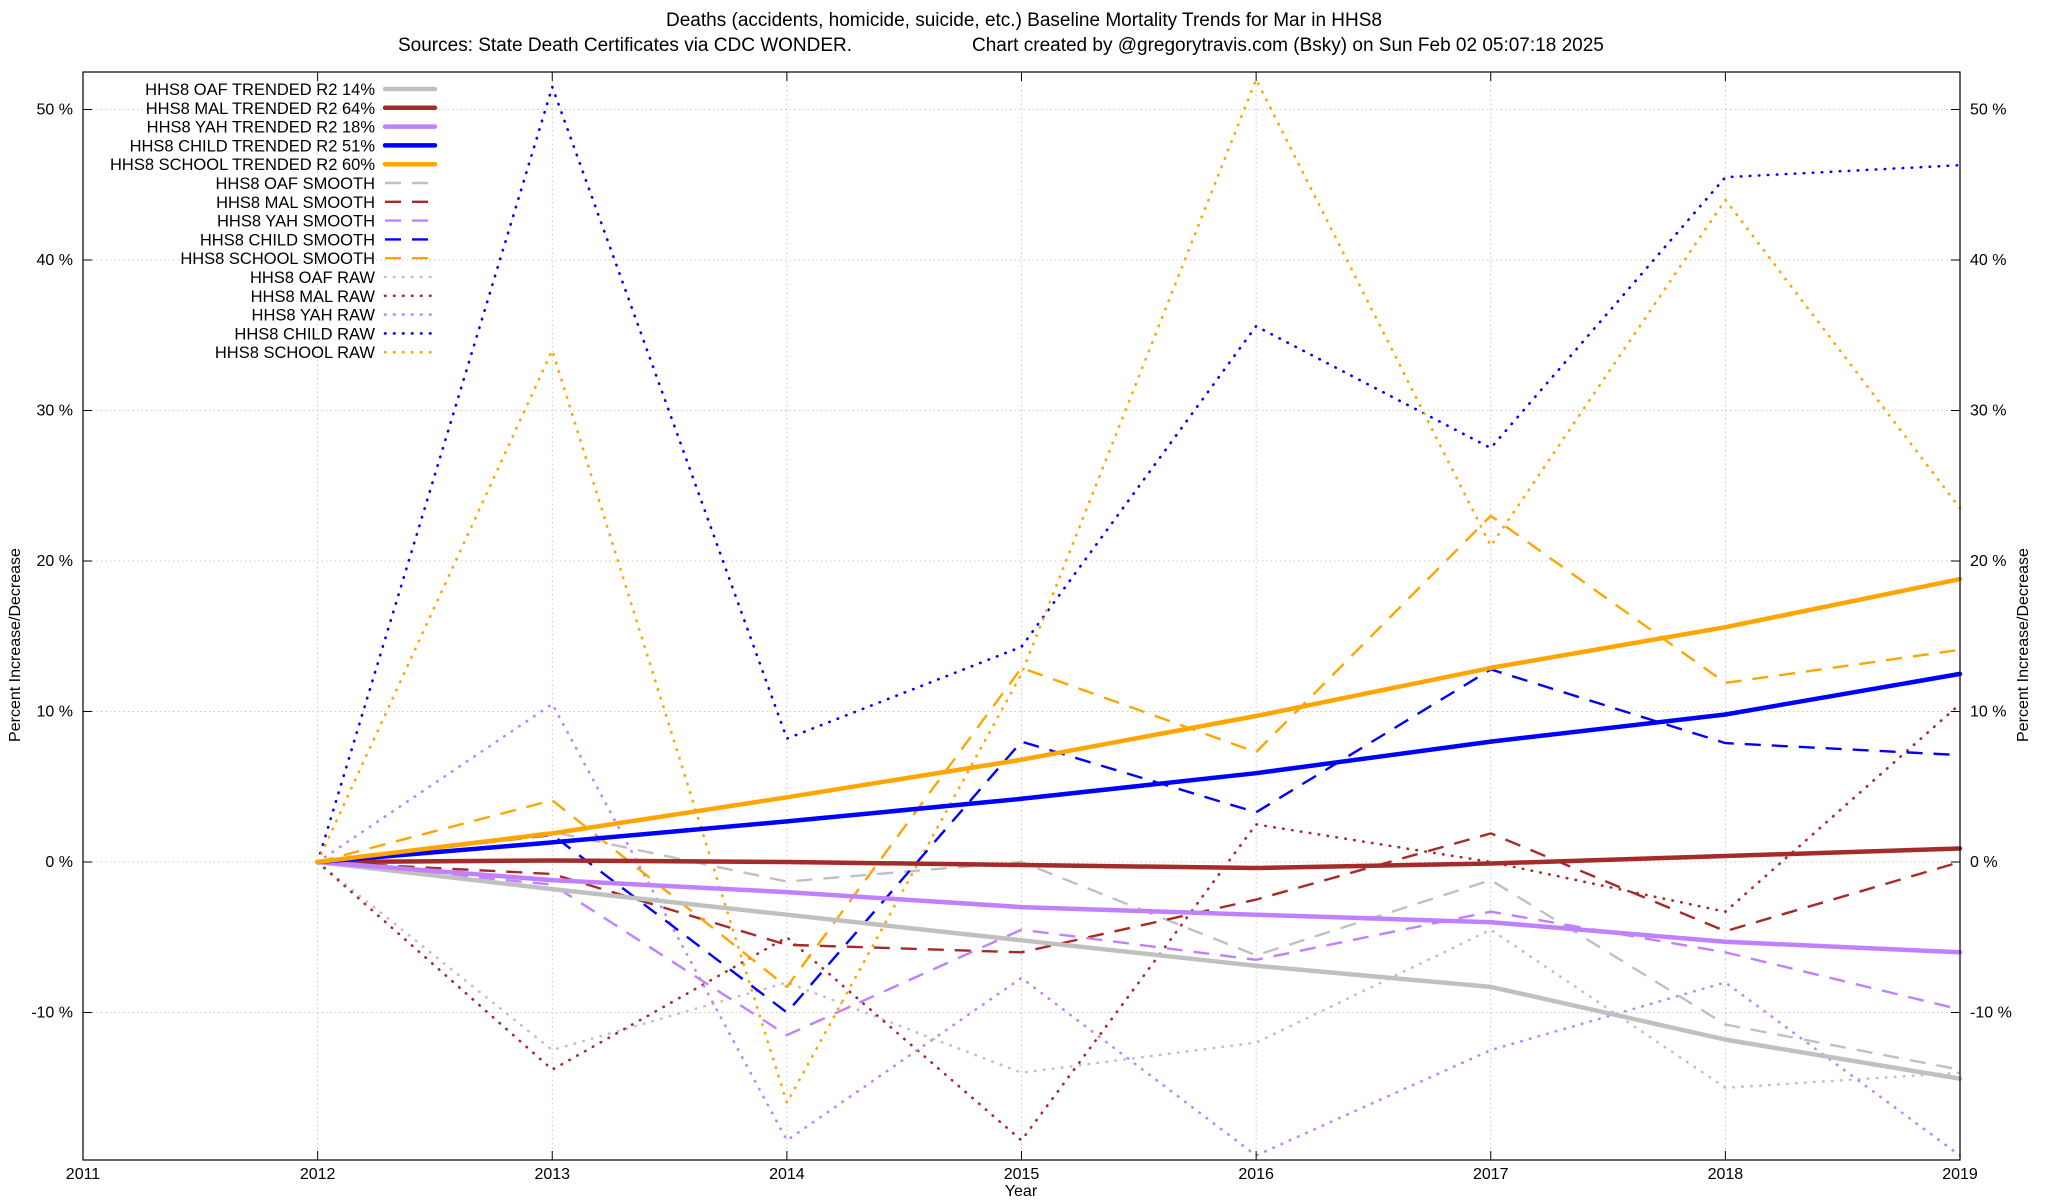  Describe the element at coordinates (261, 109) in the screenshot. I see `legend-label: HHS8 MAL TRENDED R2 64%` at that location.